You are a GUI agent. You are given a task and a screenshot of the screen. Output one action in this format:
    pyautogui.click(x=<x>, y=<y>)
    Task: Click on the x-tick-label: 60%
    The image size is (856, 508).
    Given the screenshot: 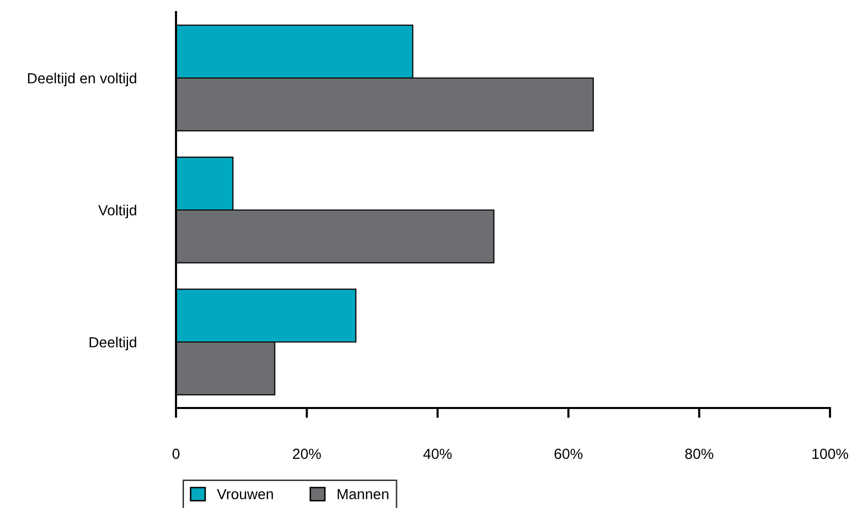 What is the action you would take?
    pyautogui.click(x=568, y=453)
    